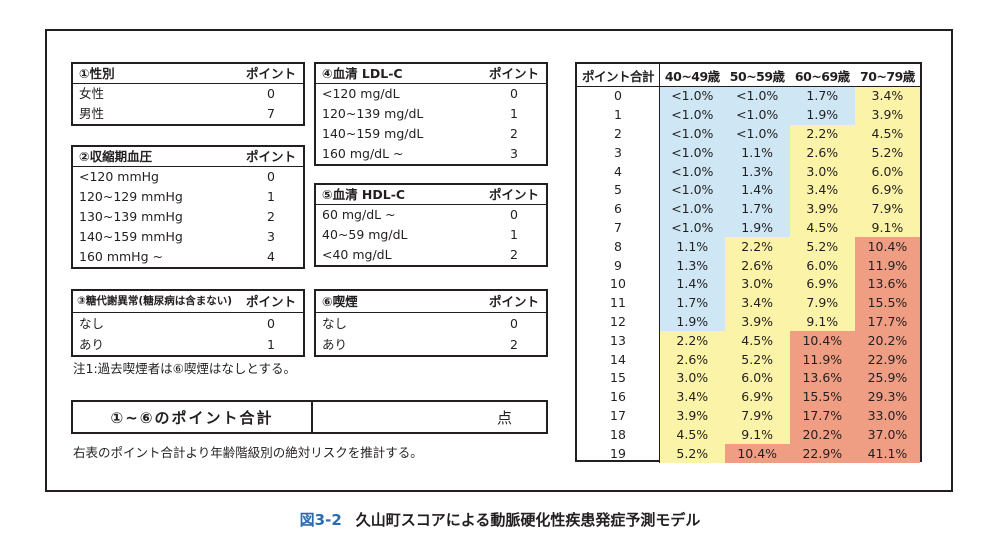 Image resolution: width=1000 pixels, height=555 pixels. I want to click on factor-row: 60 mg/dL ~ 0, so click(431, 215).